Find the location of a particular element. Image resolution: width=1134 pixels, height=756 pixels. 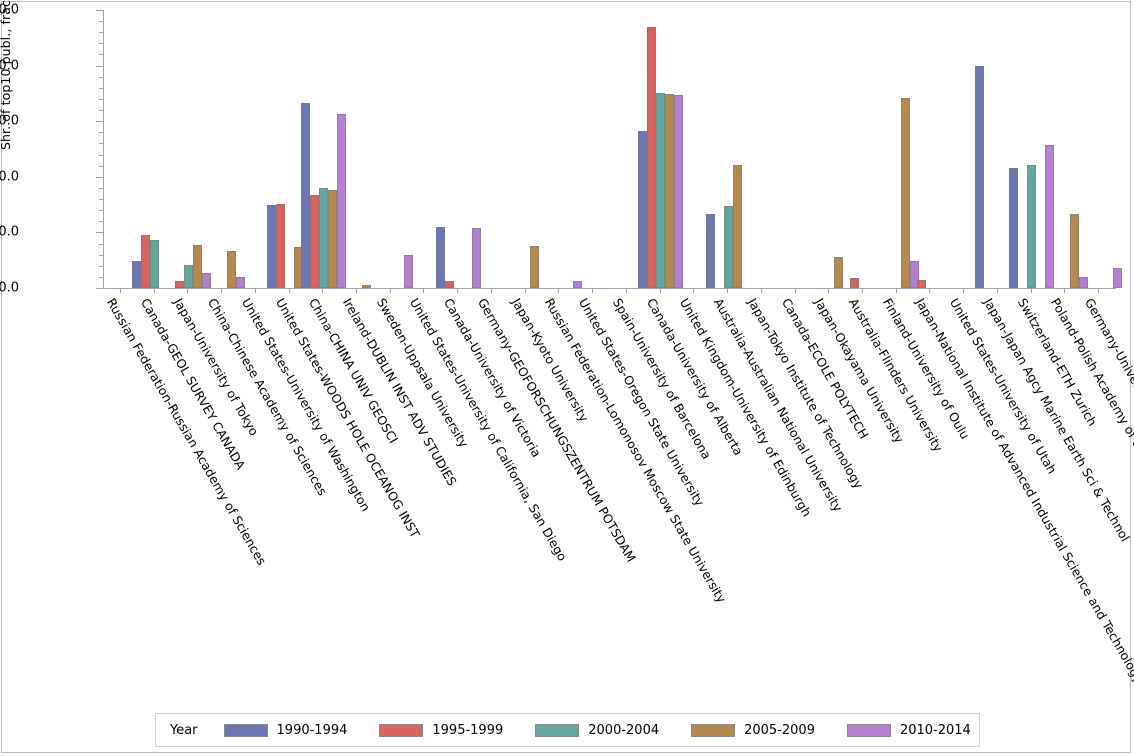

legend-label: 1990-1994 is located at coordinates (312, 730).